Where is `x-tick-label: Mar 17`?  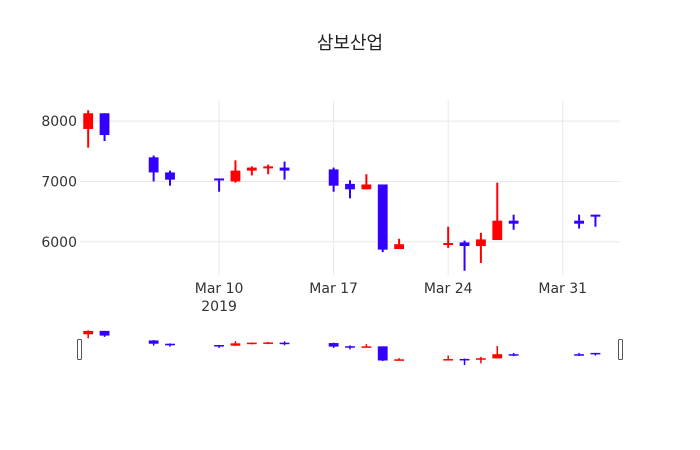
x-tick-label: Mar 17 is located at coordinates (333, 289).